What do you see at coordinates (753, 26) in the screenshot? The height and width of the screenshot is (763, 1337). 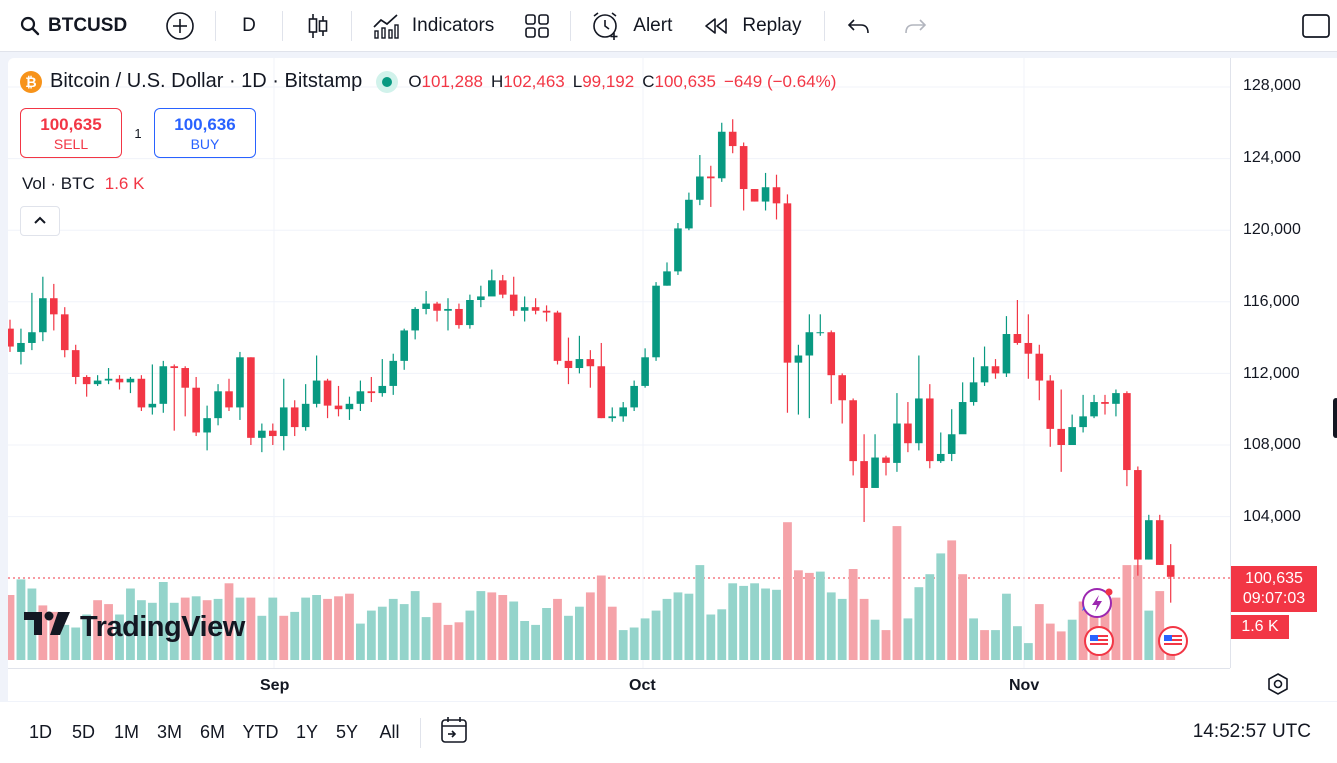 I see `replay-button: Replay` at bounding box center [753, 26].